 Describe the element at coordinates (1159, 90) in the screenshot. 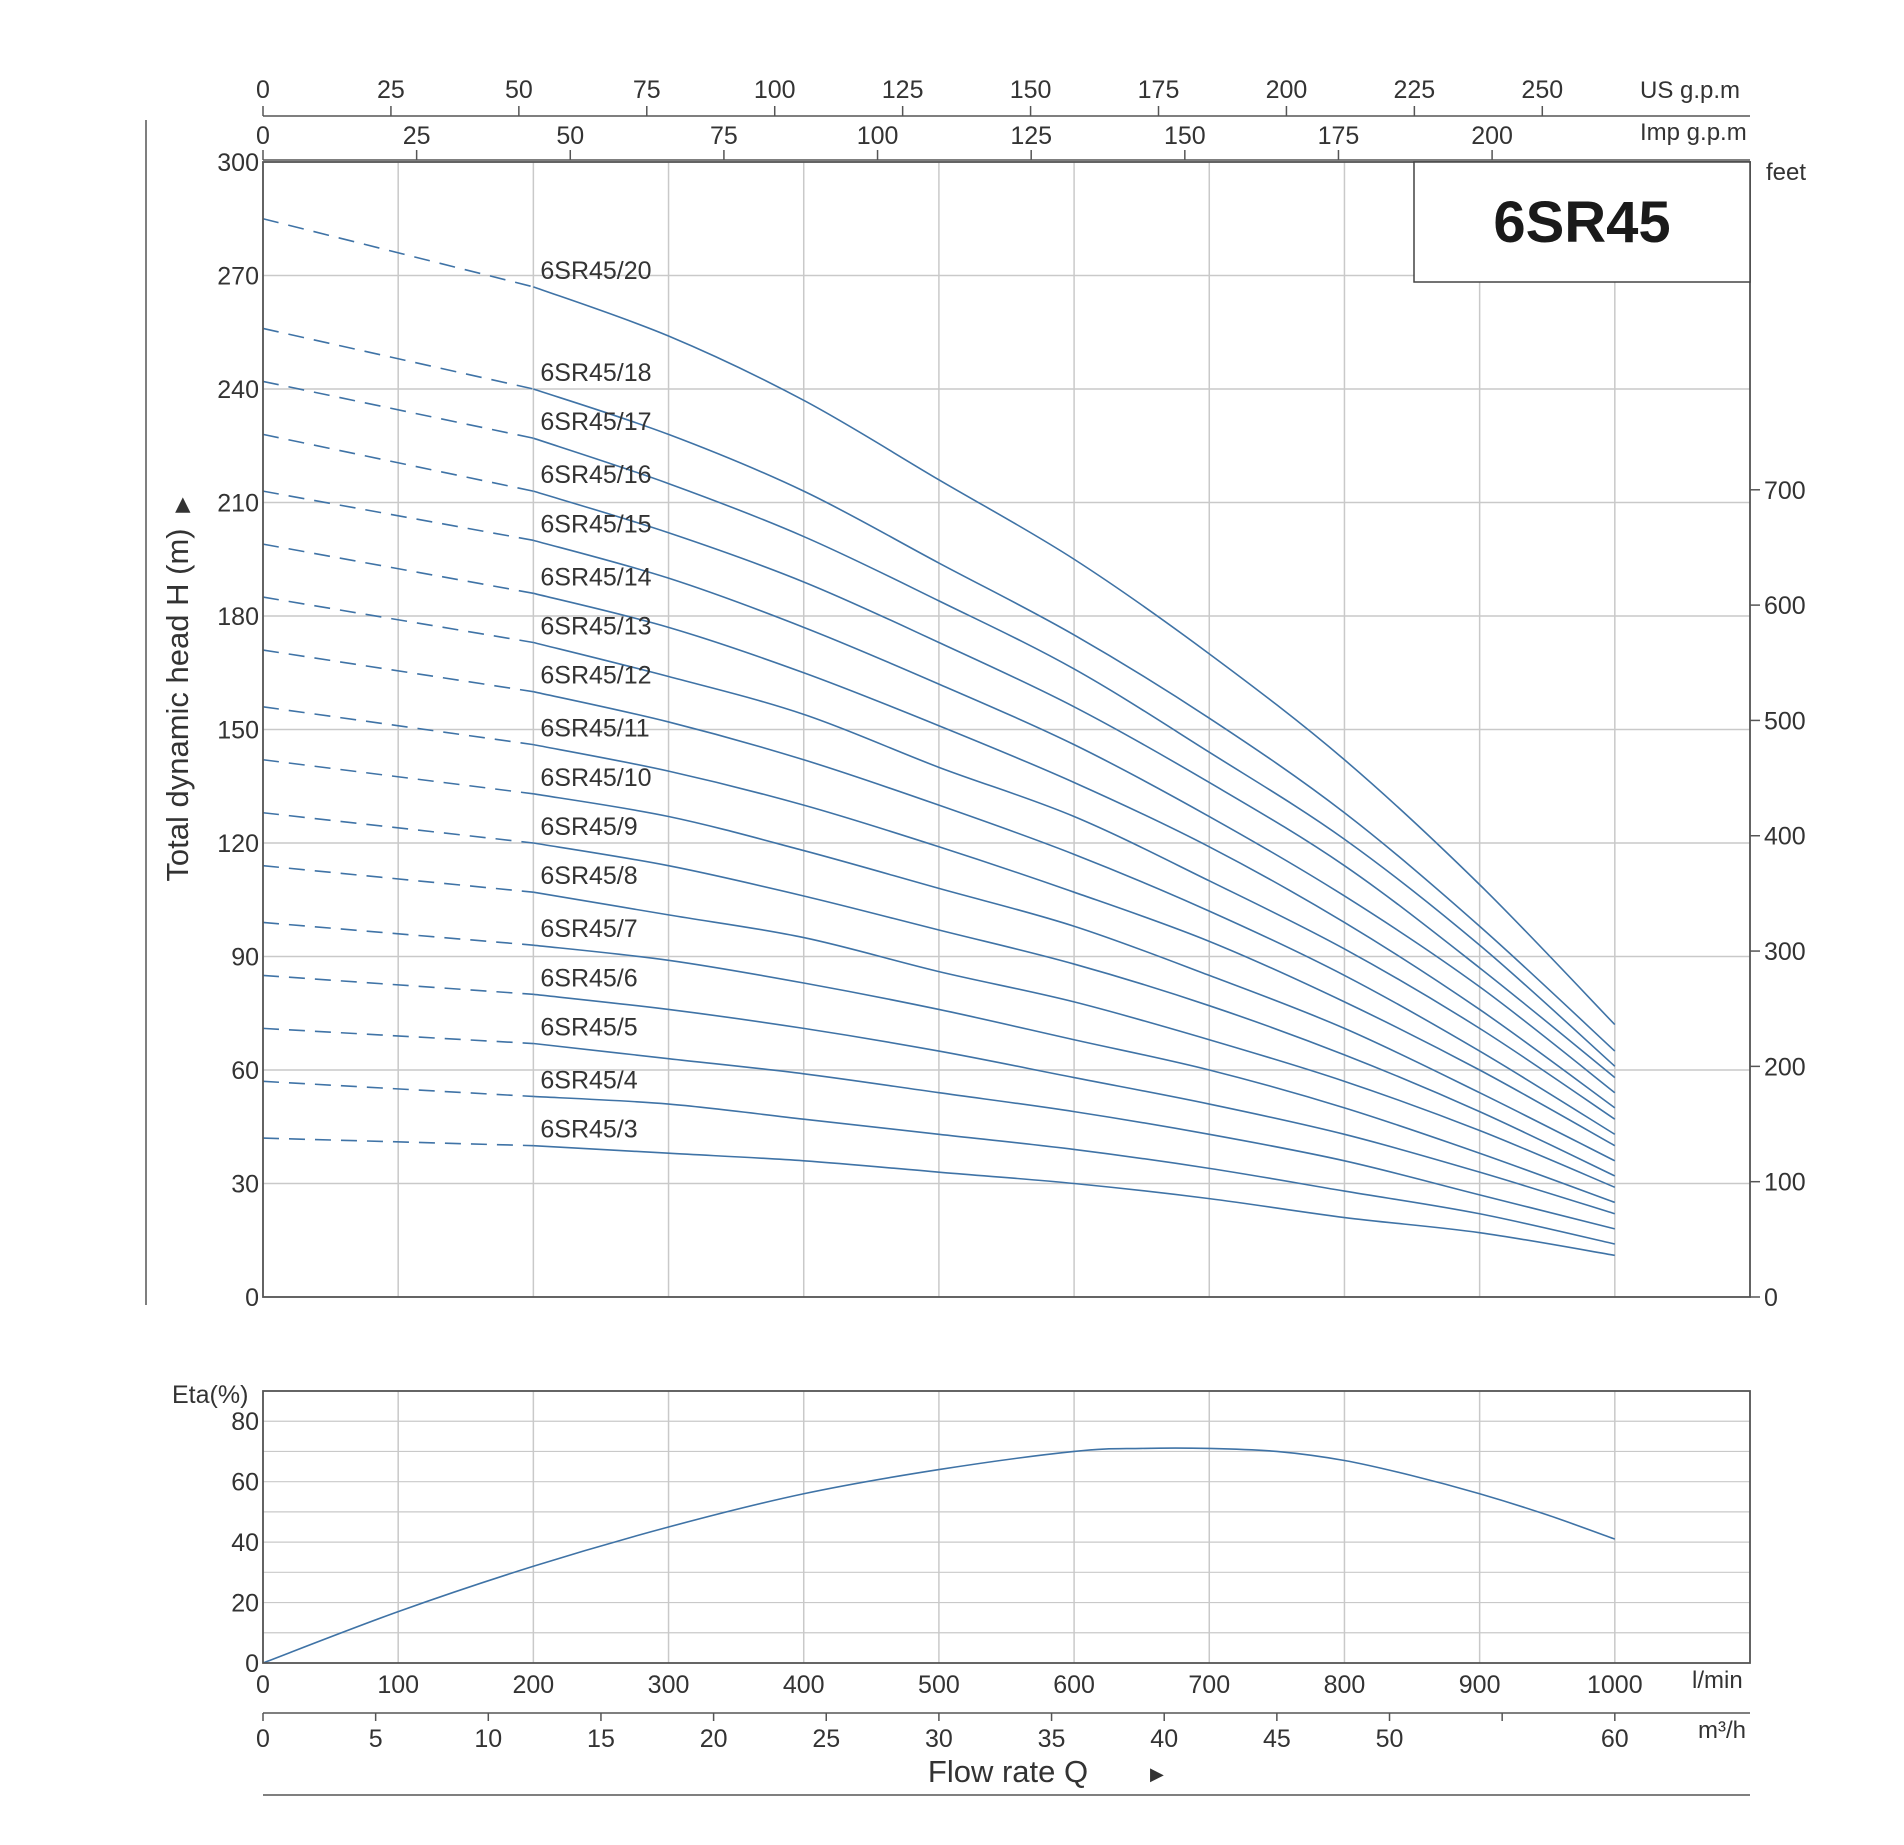

I see `us-gpm-tick-label: 175` at that location.